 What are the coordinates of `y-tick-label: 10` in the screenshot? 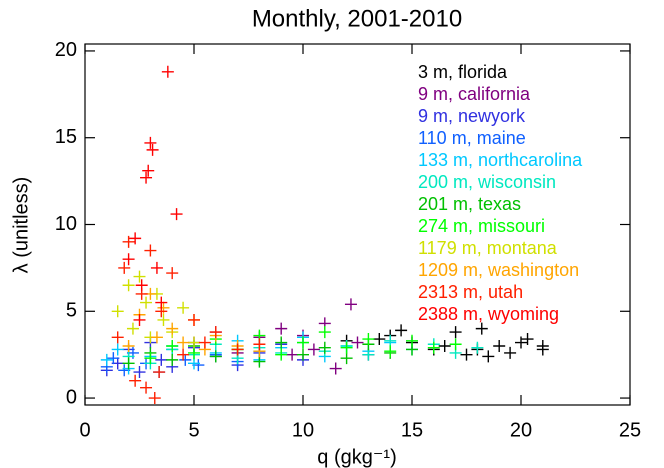 It's located at (66, 224).